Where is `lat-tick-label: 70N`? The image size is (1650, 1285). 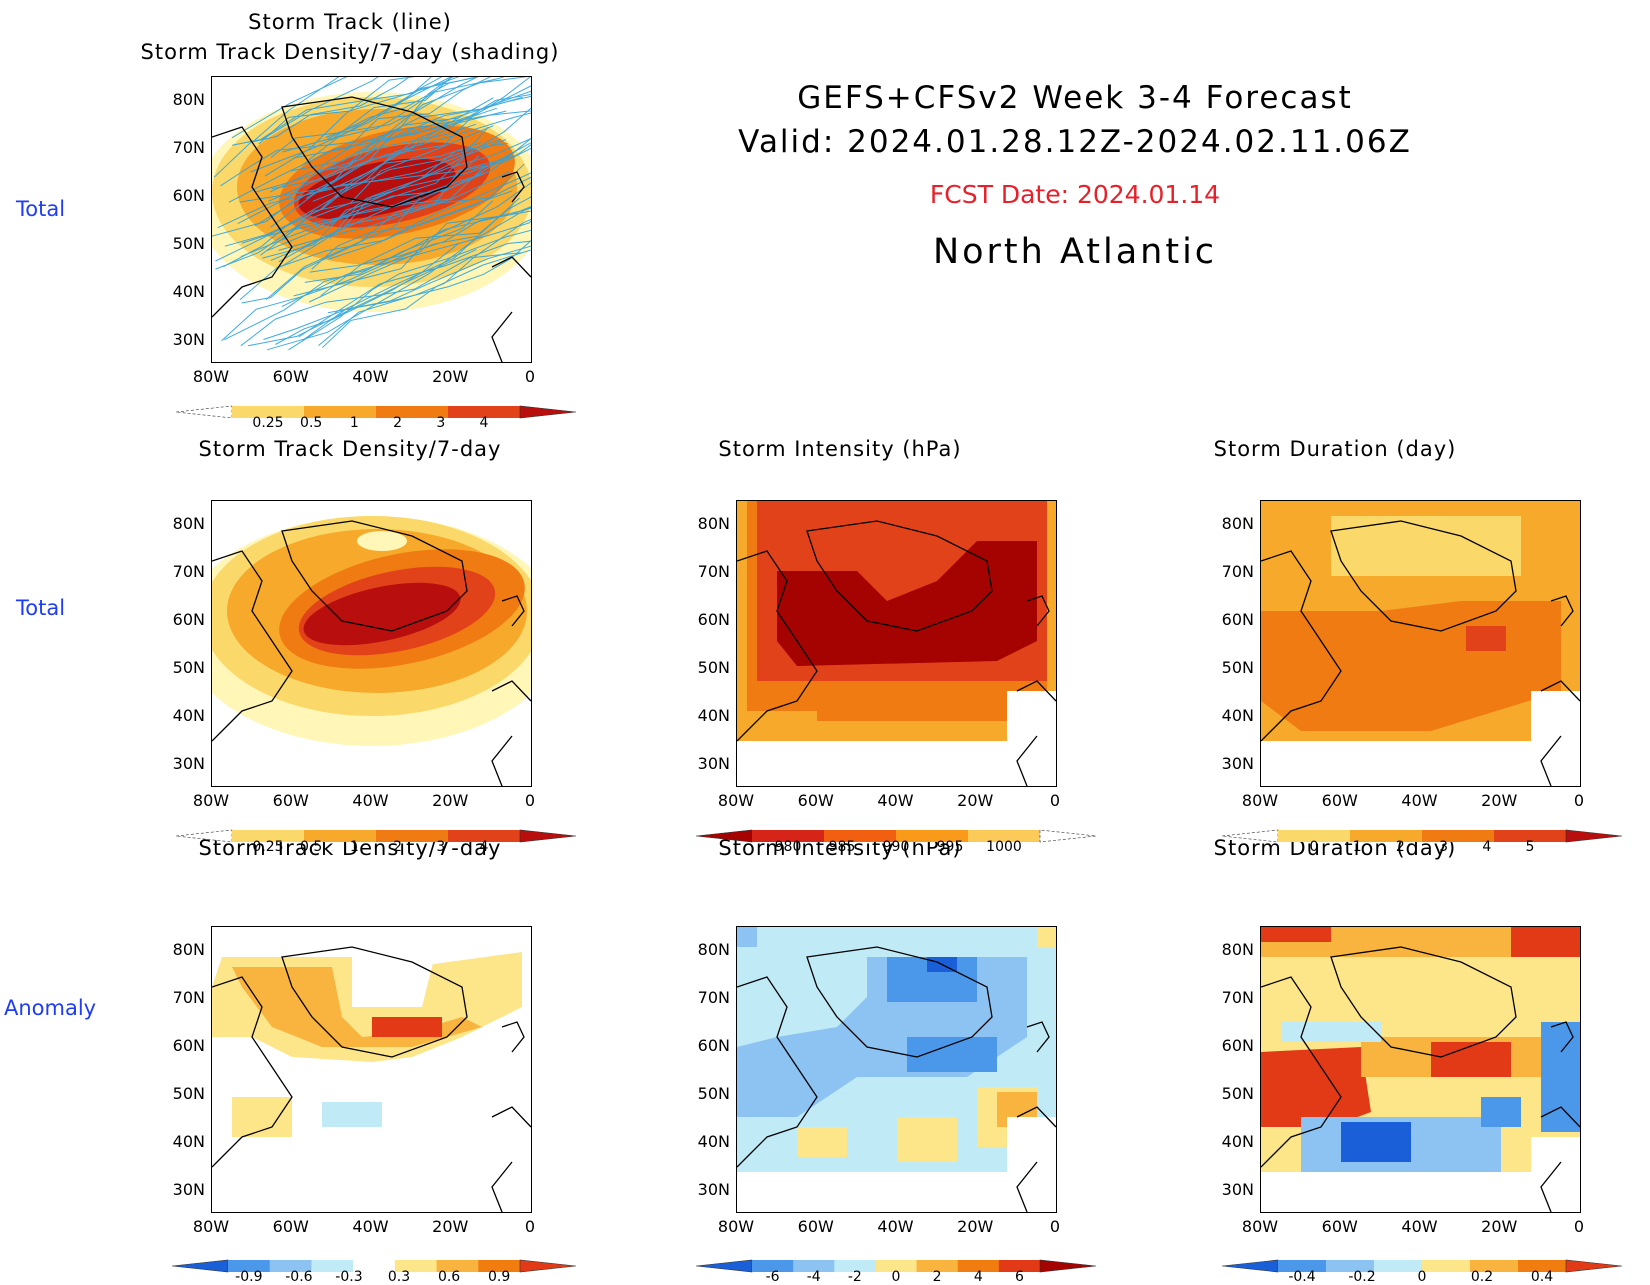
lat-tick-label: 70N is located at coordinates (188, 998).